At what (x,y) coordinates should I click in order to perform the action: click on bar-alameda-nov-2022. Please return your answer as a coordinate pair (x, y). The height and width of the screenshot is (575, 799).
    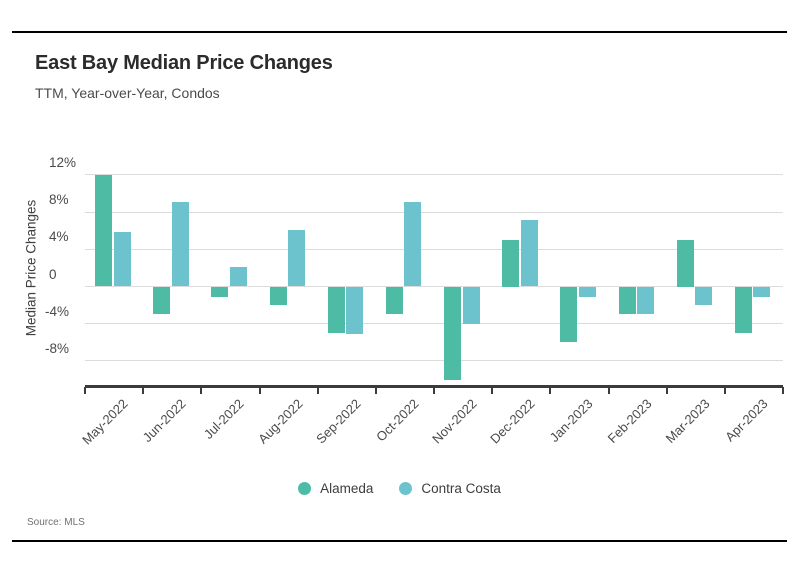
    Looking at the image, I should click on (452, 333).